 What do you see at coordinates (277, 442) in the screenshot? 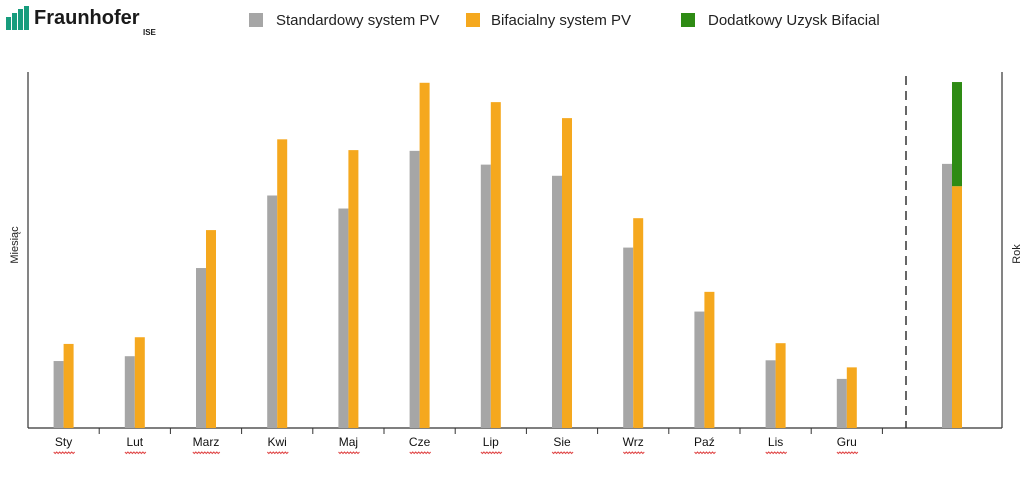
I see `x-tick-label: Kwi` at bounding box center [277, 442].